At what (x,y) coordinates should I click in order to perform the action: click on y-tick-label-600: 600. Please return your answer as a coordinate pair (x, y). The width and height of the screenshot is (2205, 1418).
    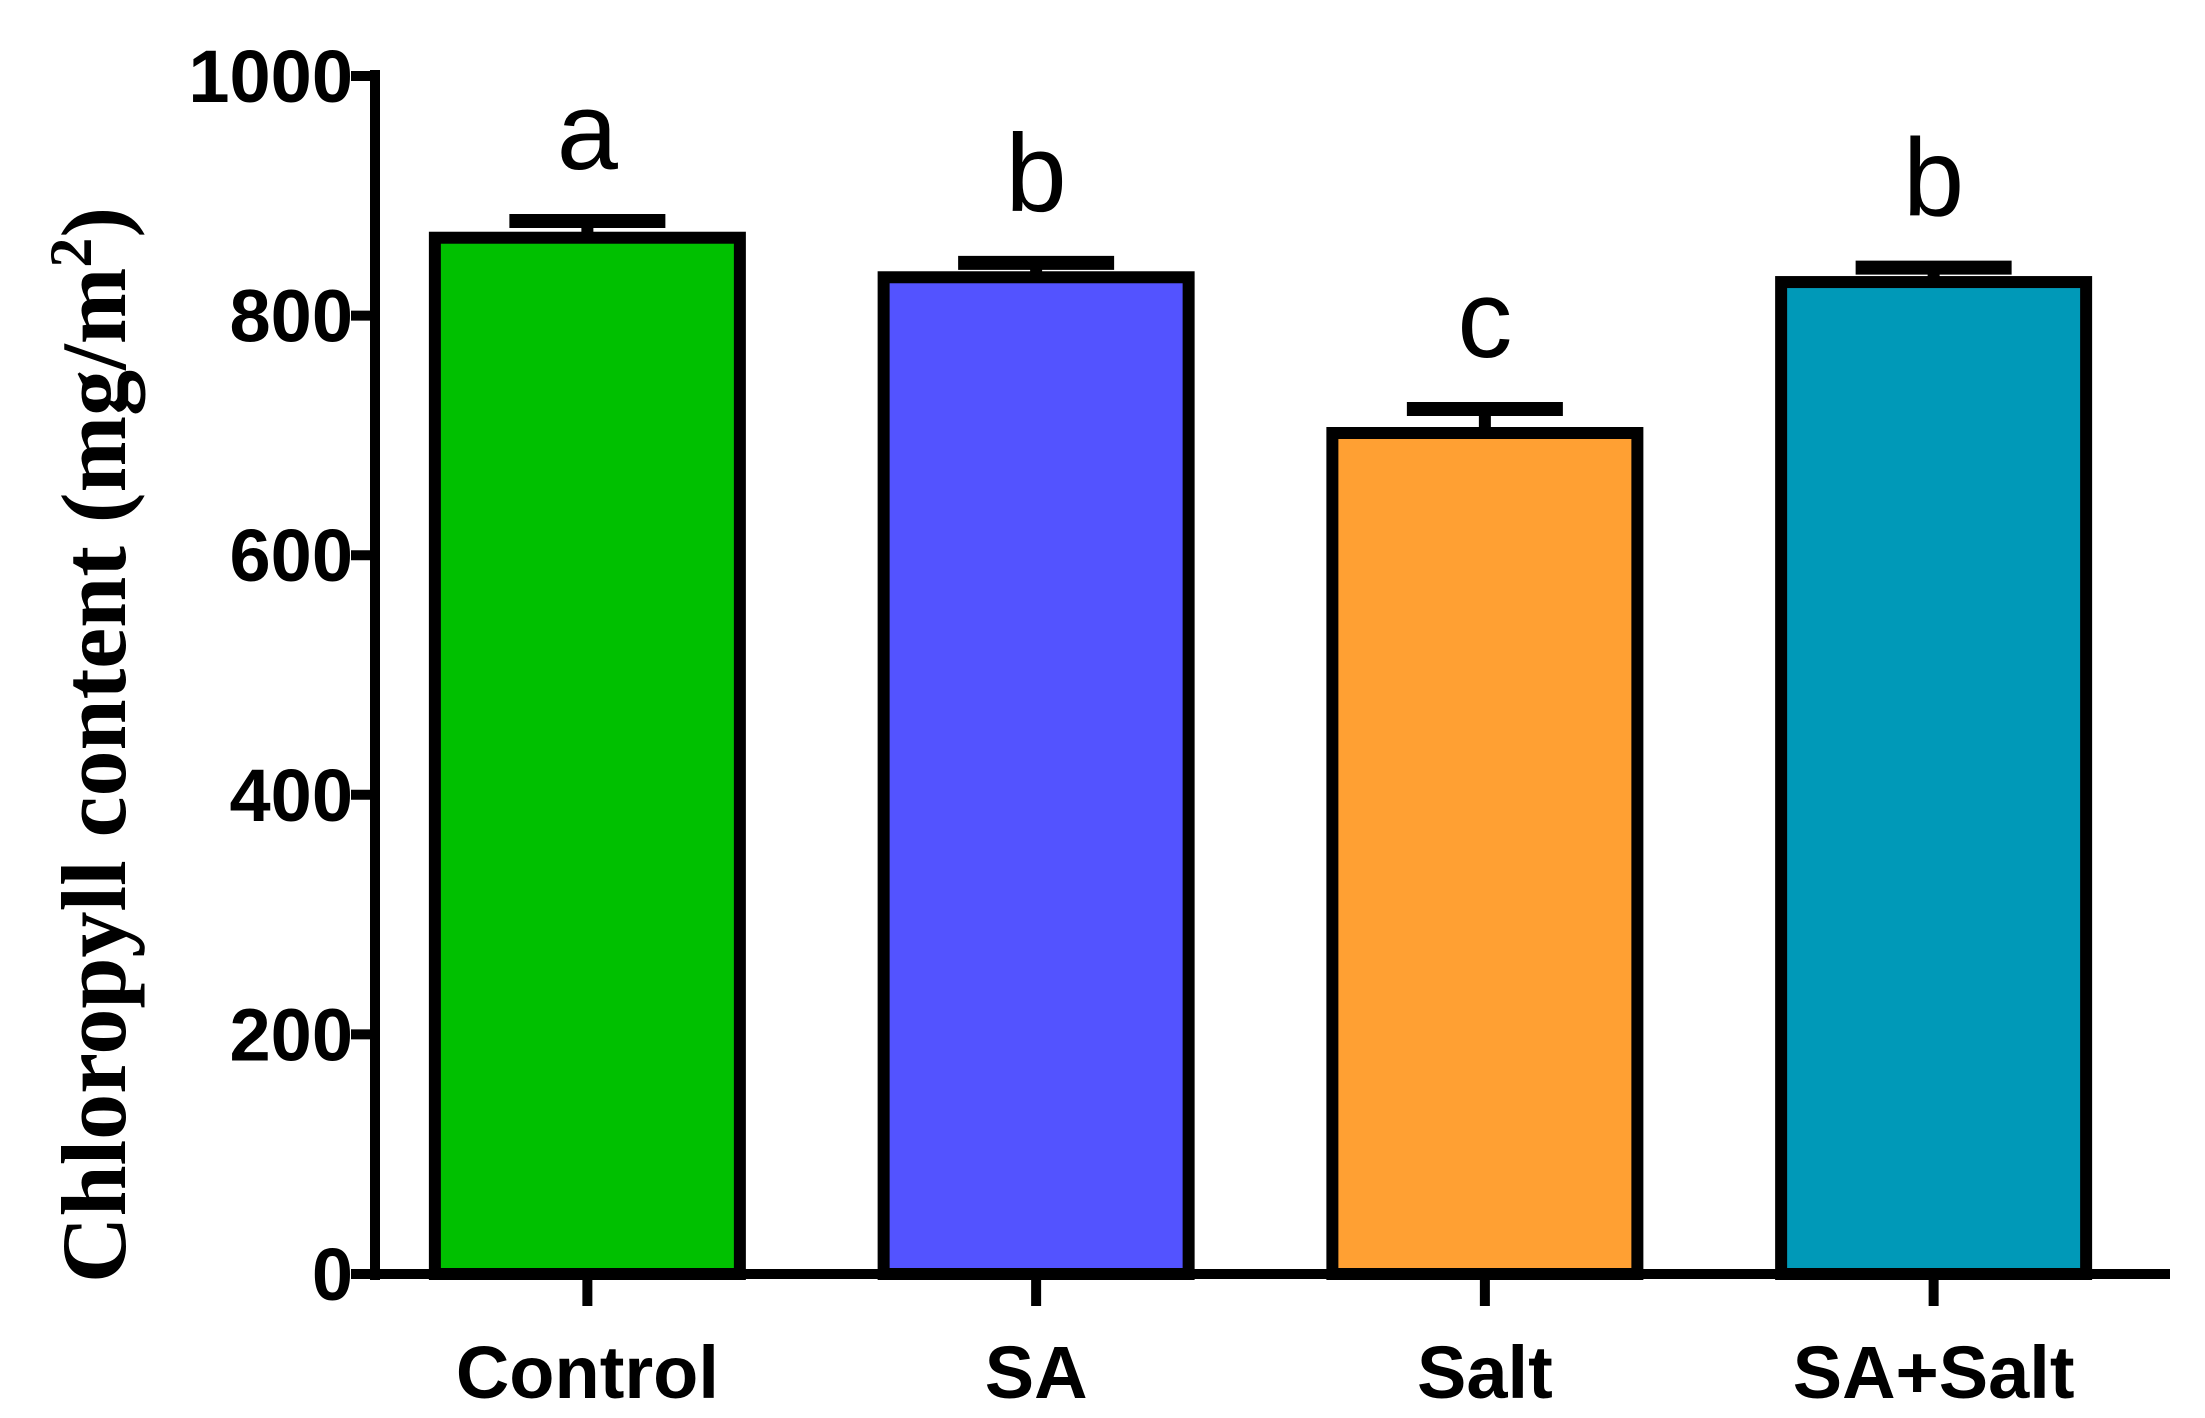
    Looking at the image, I should click on (291, 555).